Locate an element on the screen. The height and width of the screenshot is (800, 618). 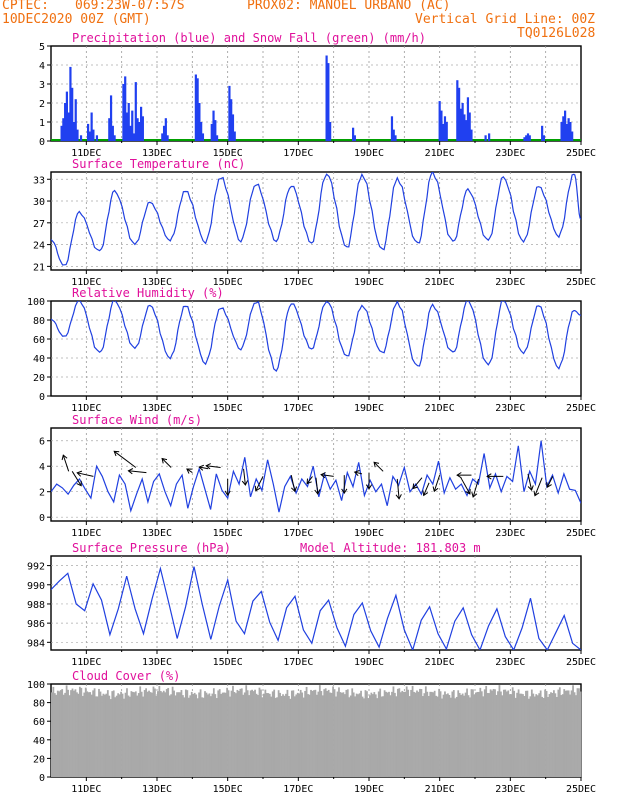
y-tick-label: 992 is located at coordinates (36, 567).